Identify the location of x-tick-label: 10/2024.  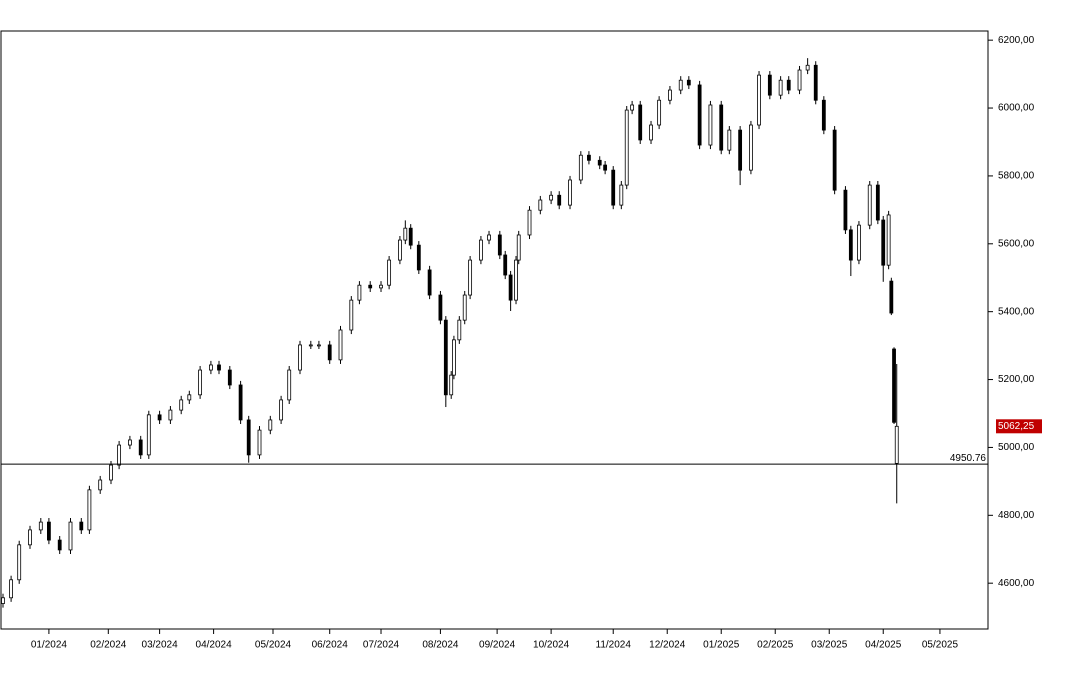
(551, 645).